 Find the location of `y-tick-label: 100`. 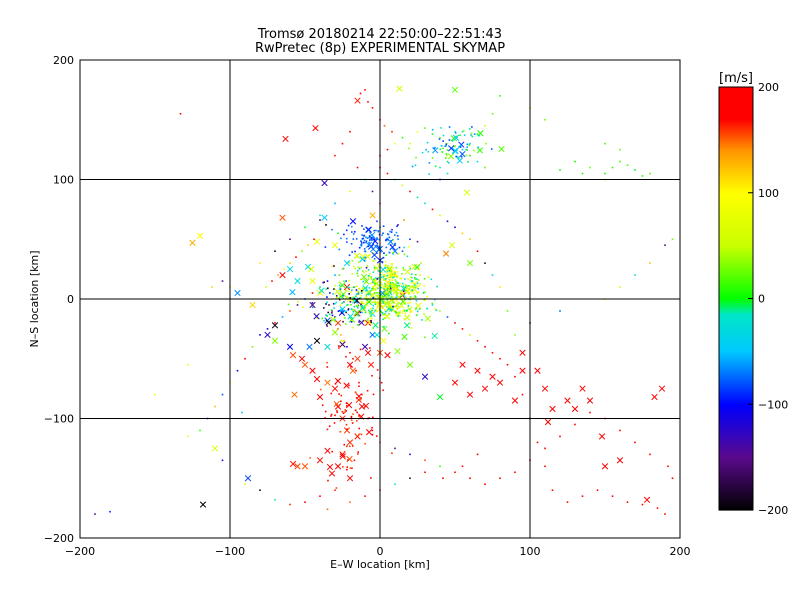

y-tick-label: 100 is located at coordinates (63, 180).